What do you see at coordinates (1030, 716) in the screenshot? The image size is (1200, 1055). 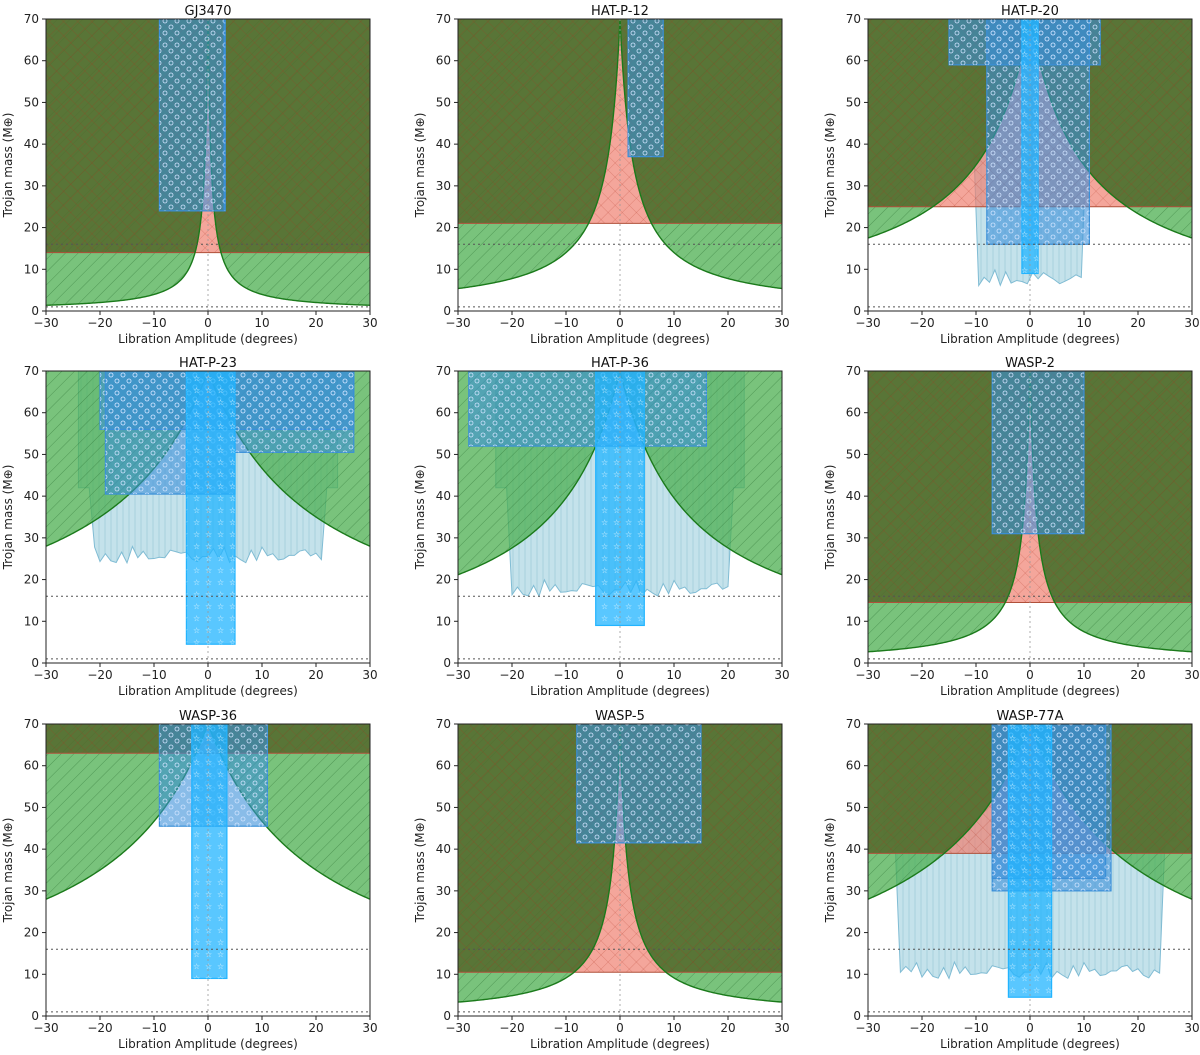 I see `panel-title: WASP-77A` at bounding box center [1030, 716].